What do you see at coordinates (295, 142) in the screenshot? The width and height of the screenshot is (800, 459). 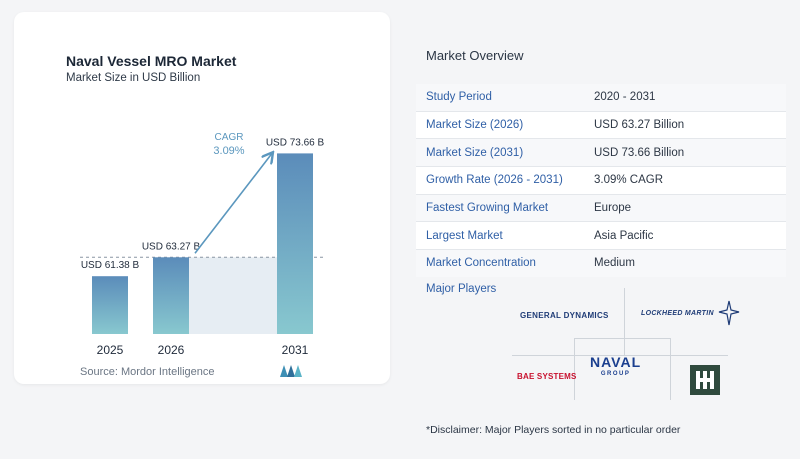 I see `value-label-2031: USD 73.66 B` at bounding box center [295, 142].